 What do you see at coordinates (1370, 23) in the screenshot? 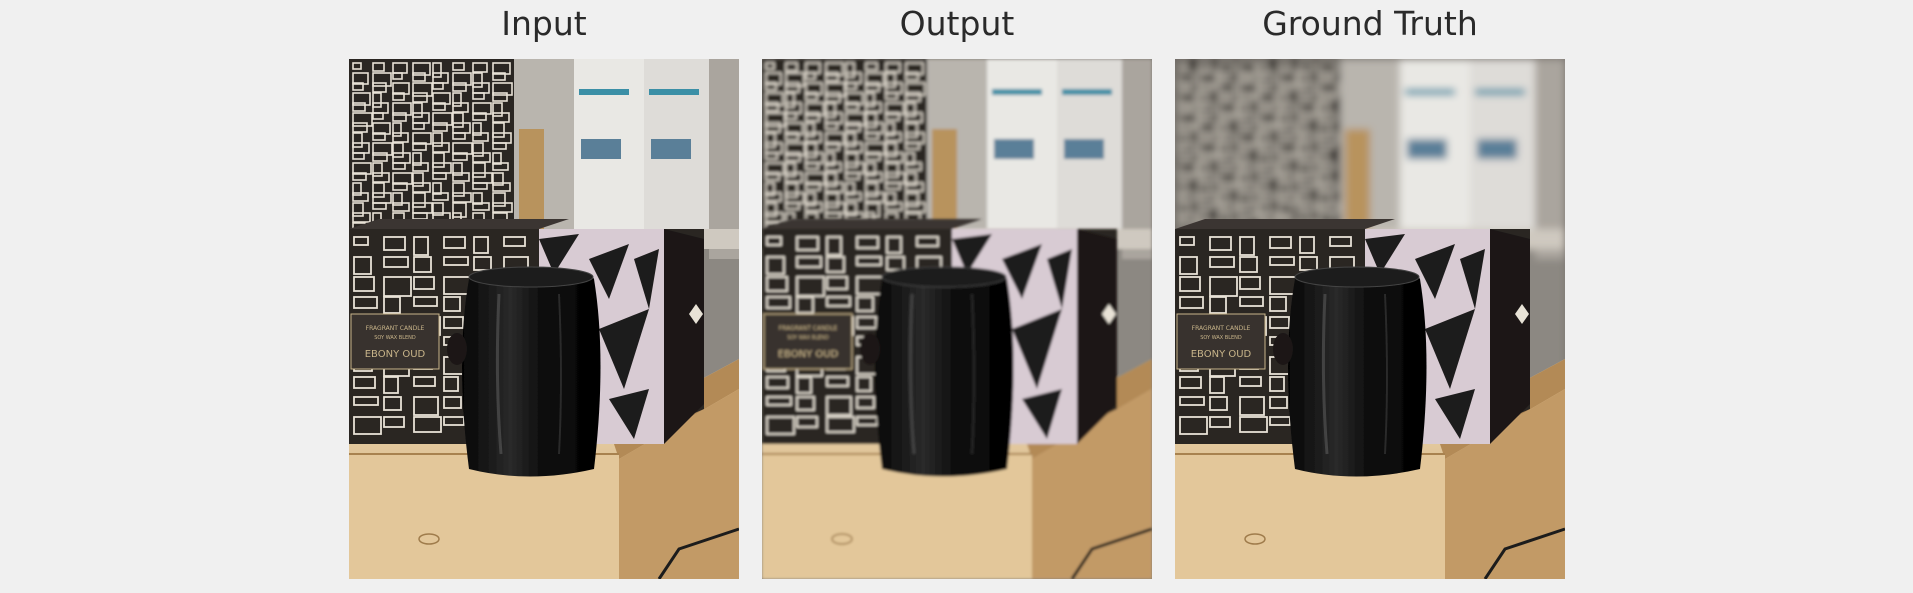
I see `ground-truth-title: Ground Truth` at bounding box center [1370, 23].